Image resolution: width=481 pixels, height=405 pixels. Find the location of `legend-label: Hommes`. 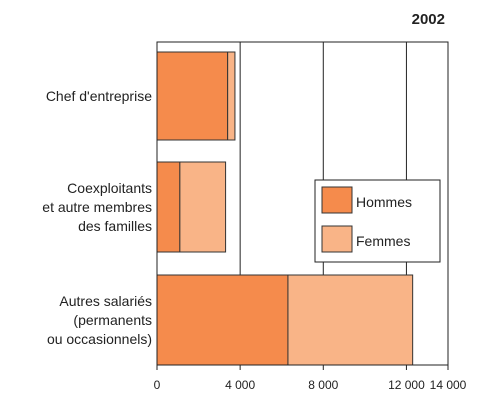

legend-label: Hommes is located at coordinates (384, 202).